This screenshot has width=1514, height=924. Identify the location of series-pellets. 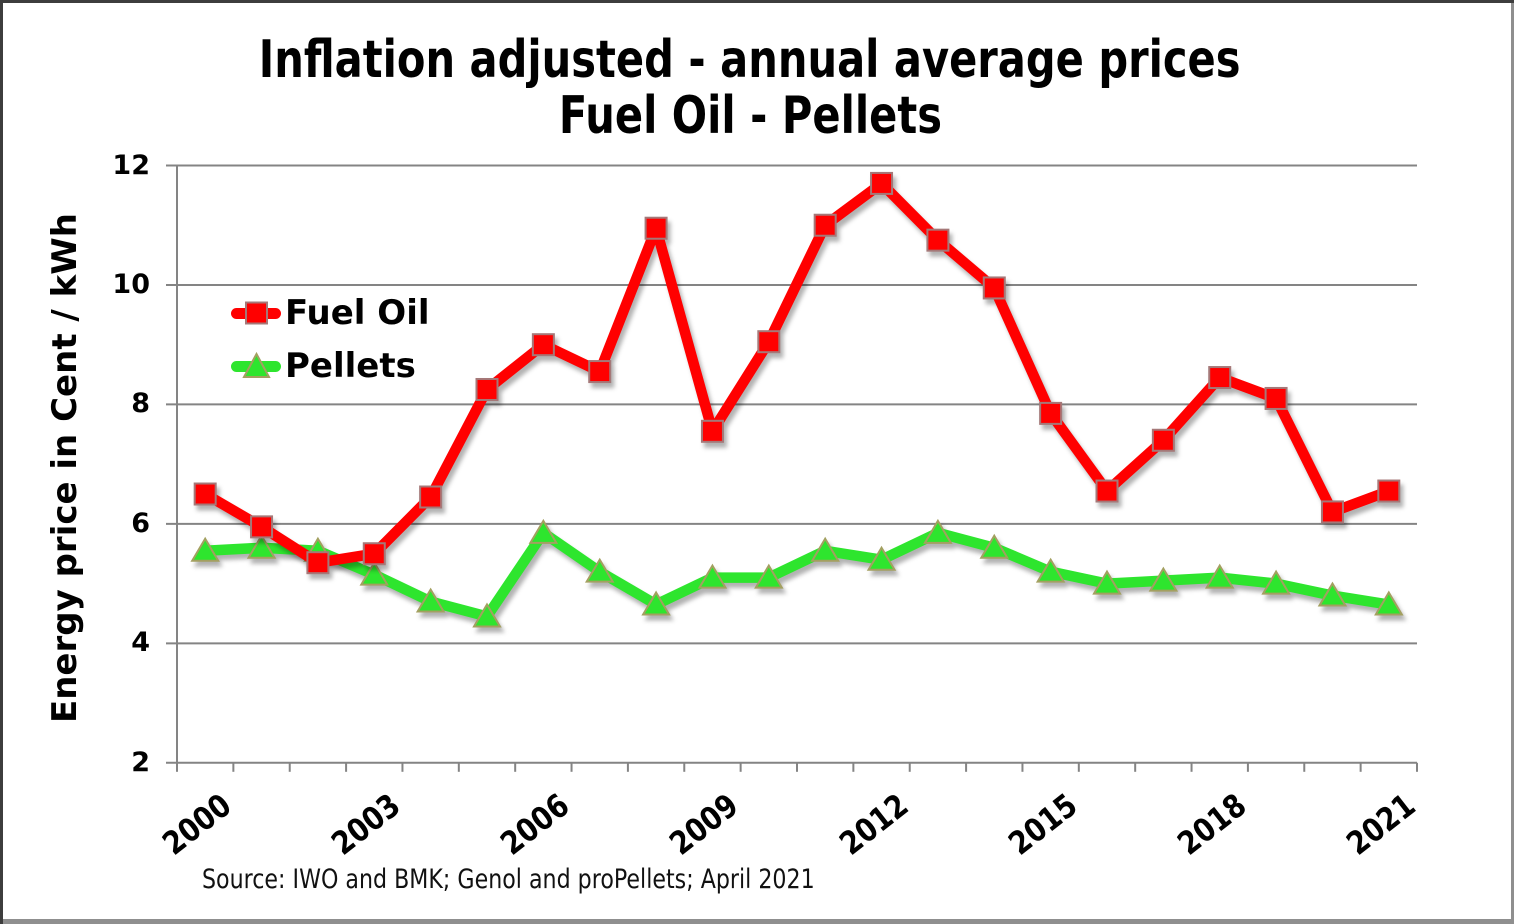
(797, 573).